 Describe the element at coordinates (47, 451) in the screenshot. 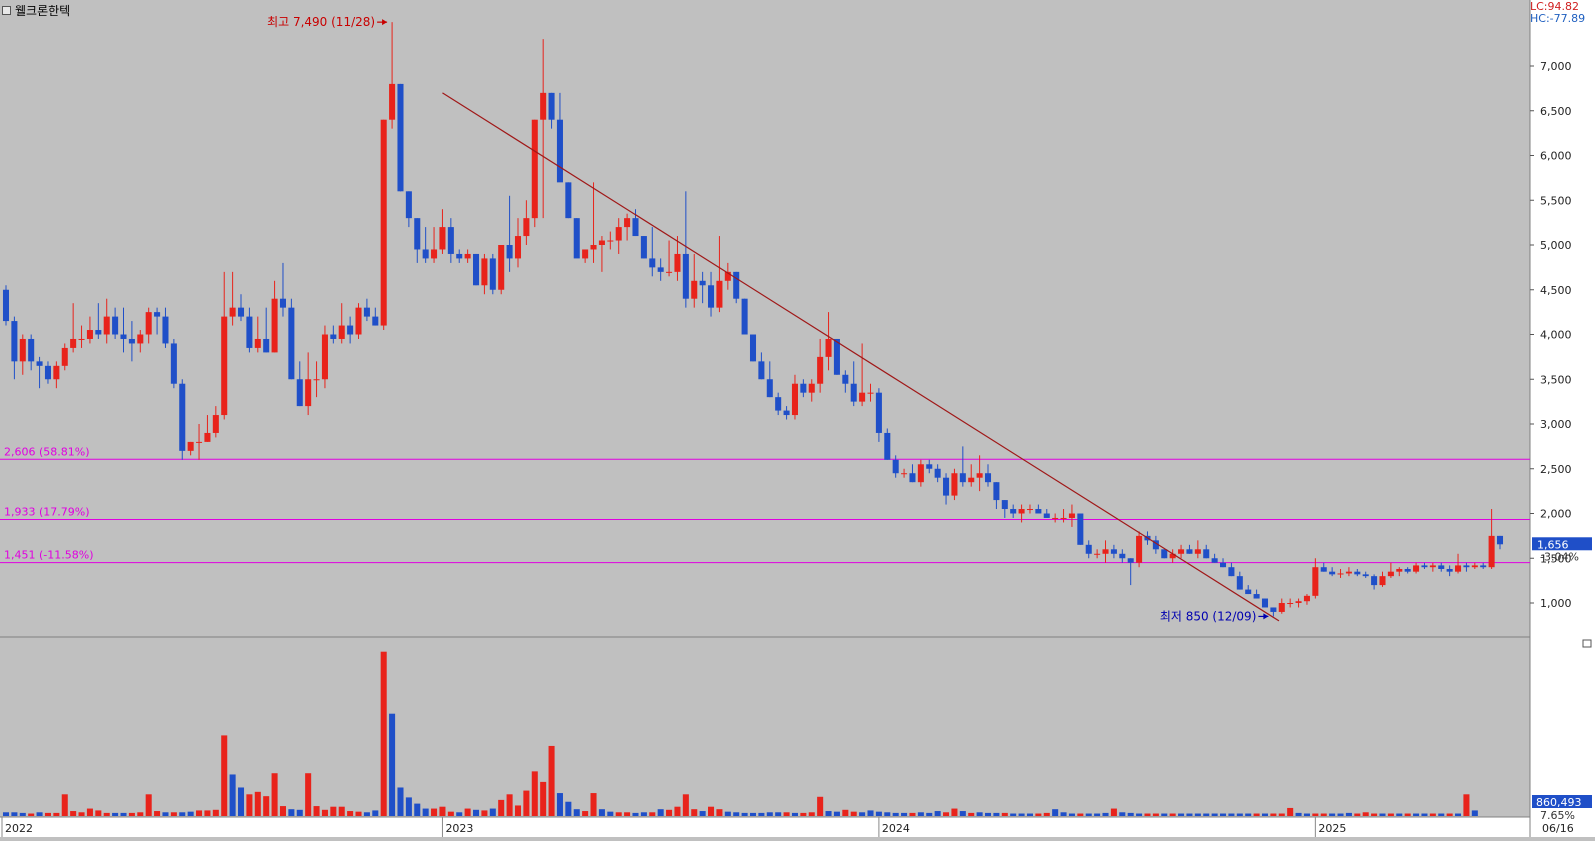

I see `level-label-0: 2,606 (58.81%)` at that location.